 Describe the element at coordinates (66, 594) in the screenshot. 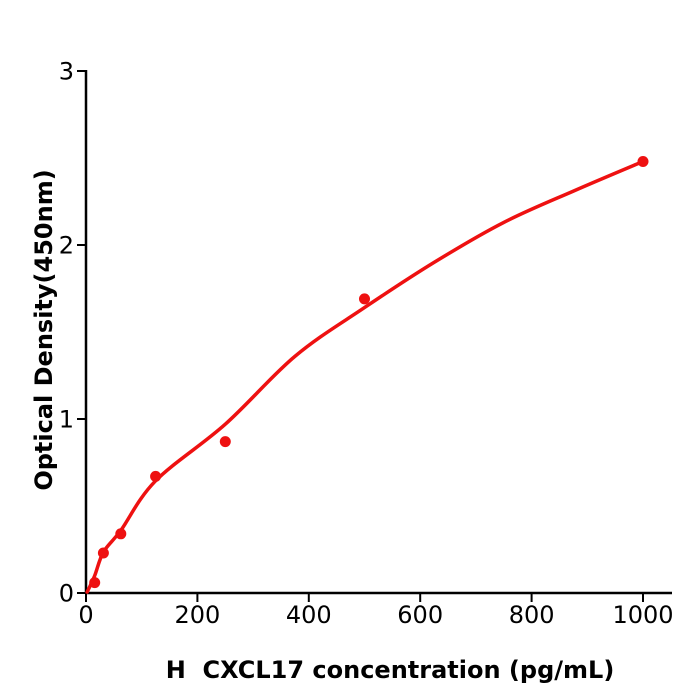

I see `y-tick-label: 0` at that location.